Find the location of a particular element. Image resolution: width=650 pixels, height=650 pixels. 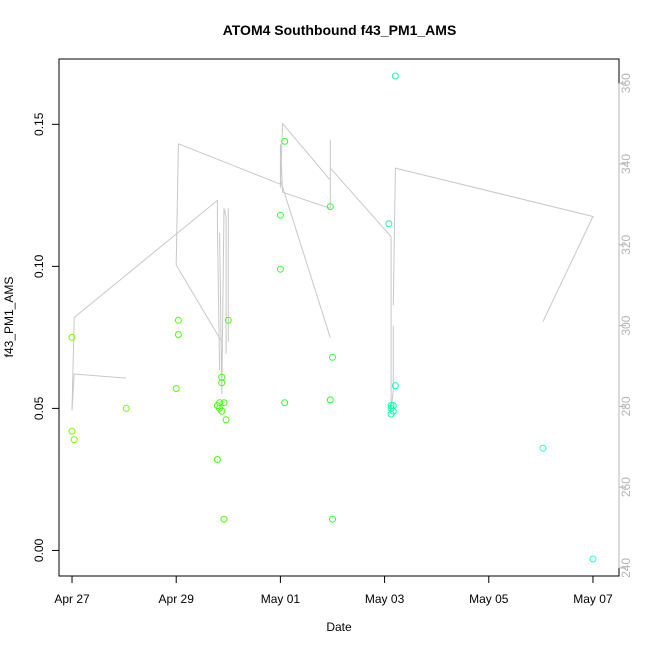

x-tick-label: May 05 is located at coordinates (489, 599).